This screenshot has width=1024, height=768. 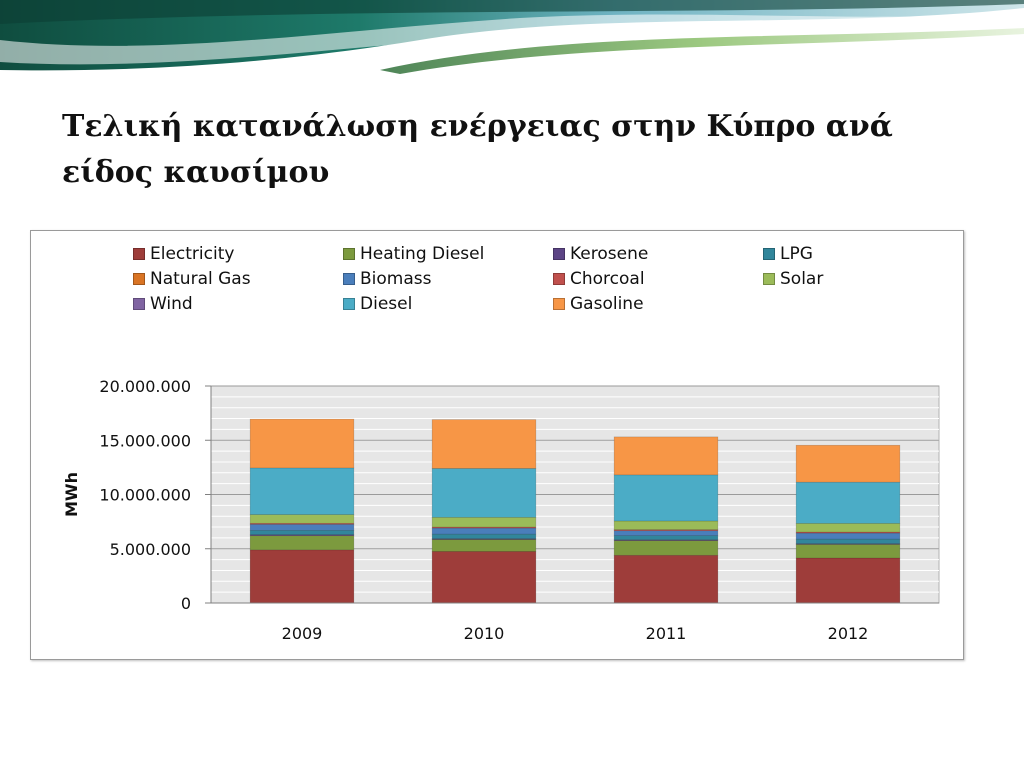 I want to click on bar-segment-gasoline-2010, so click(x=484, y=444).